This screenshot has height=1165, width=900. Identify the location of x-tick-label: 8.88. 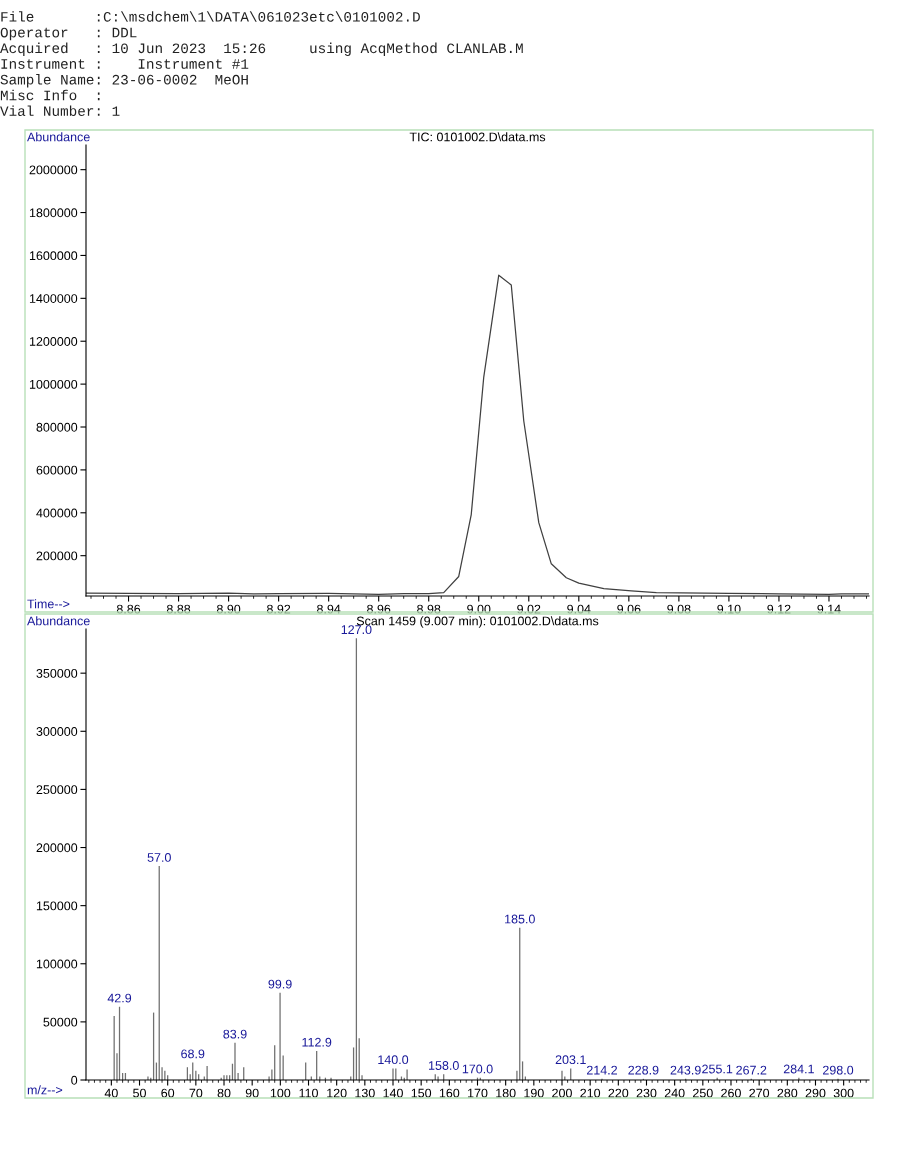
(178, 609).